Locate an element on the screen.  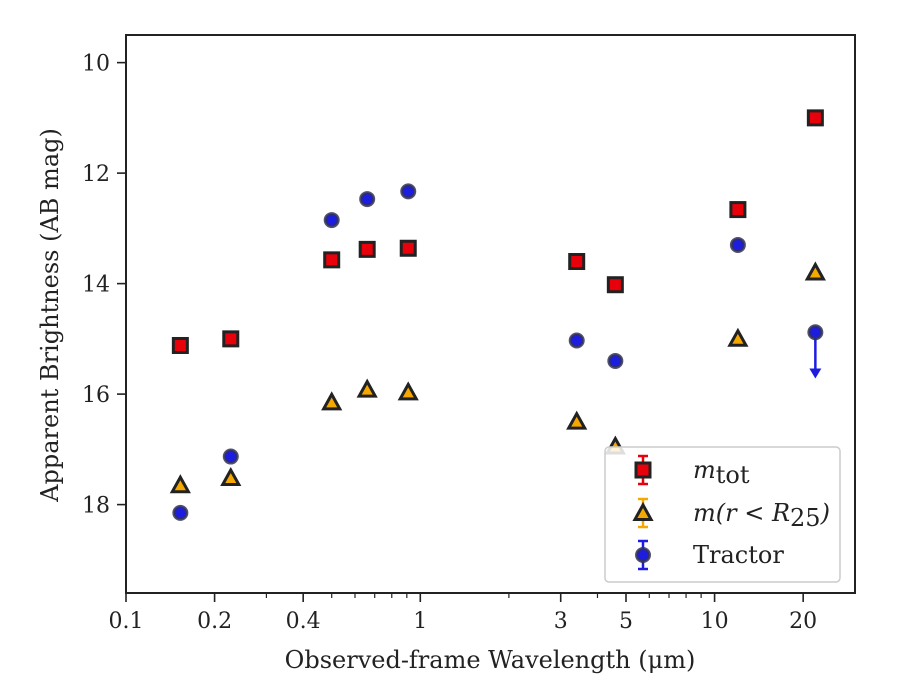
y-tick-label: 12 is located at coordinates (96, 174).